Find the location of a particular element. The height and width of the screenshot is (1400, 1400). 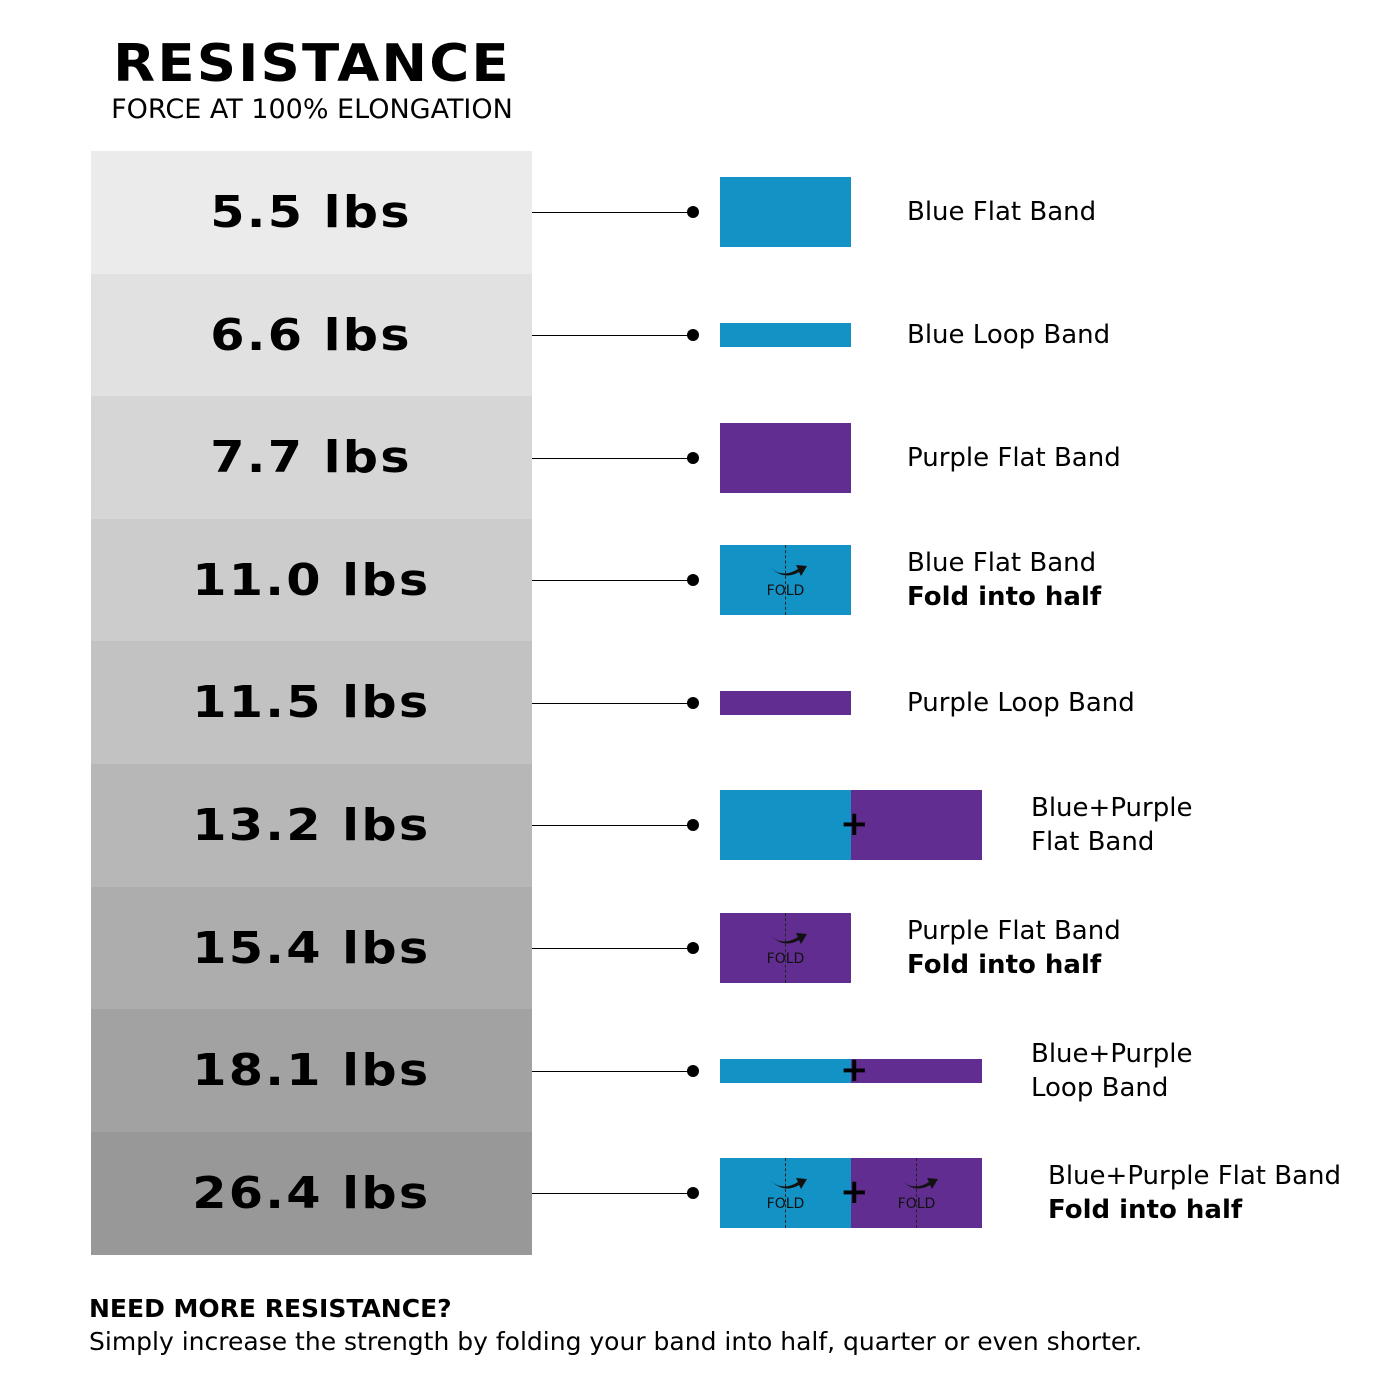

resistance-cell: 6.6 lbs is located at coordinates (311, 335).